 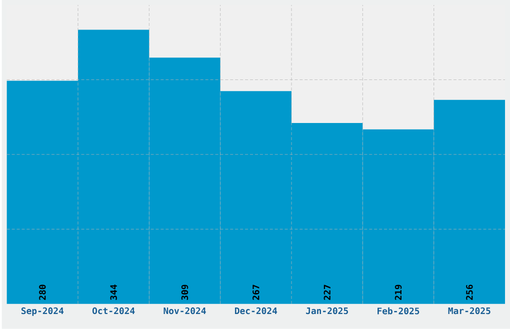 I want to click on x-tick-label: Nov-2024, so click(x=185, y=311).